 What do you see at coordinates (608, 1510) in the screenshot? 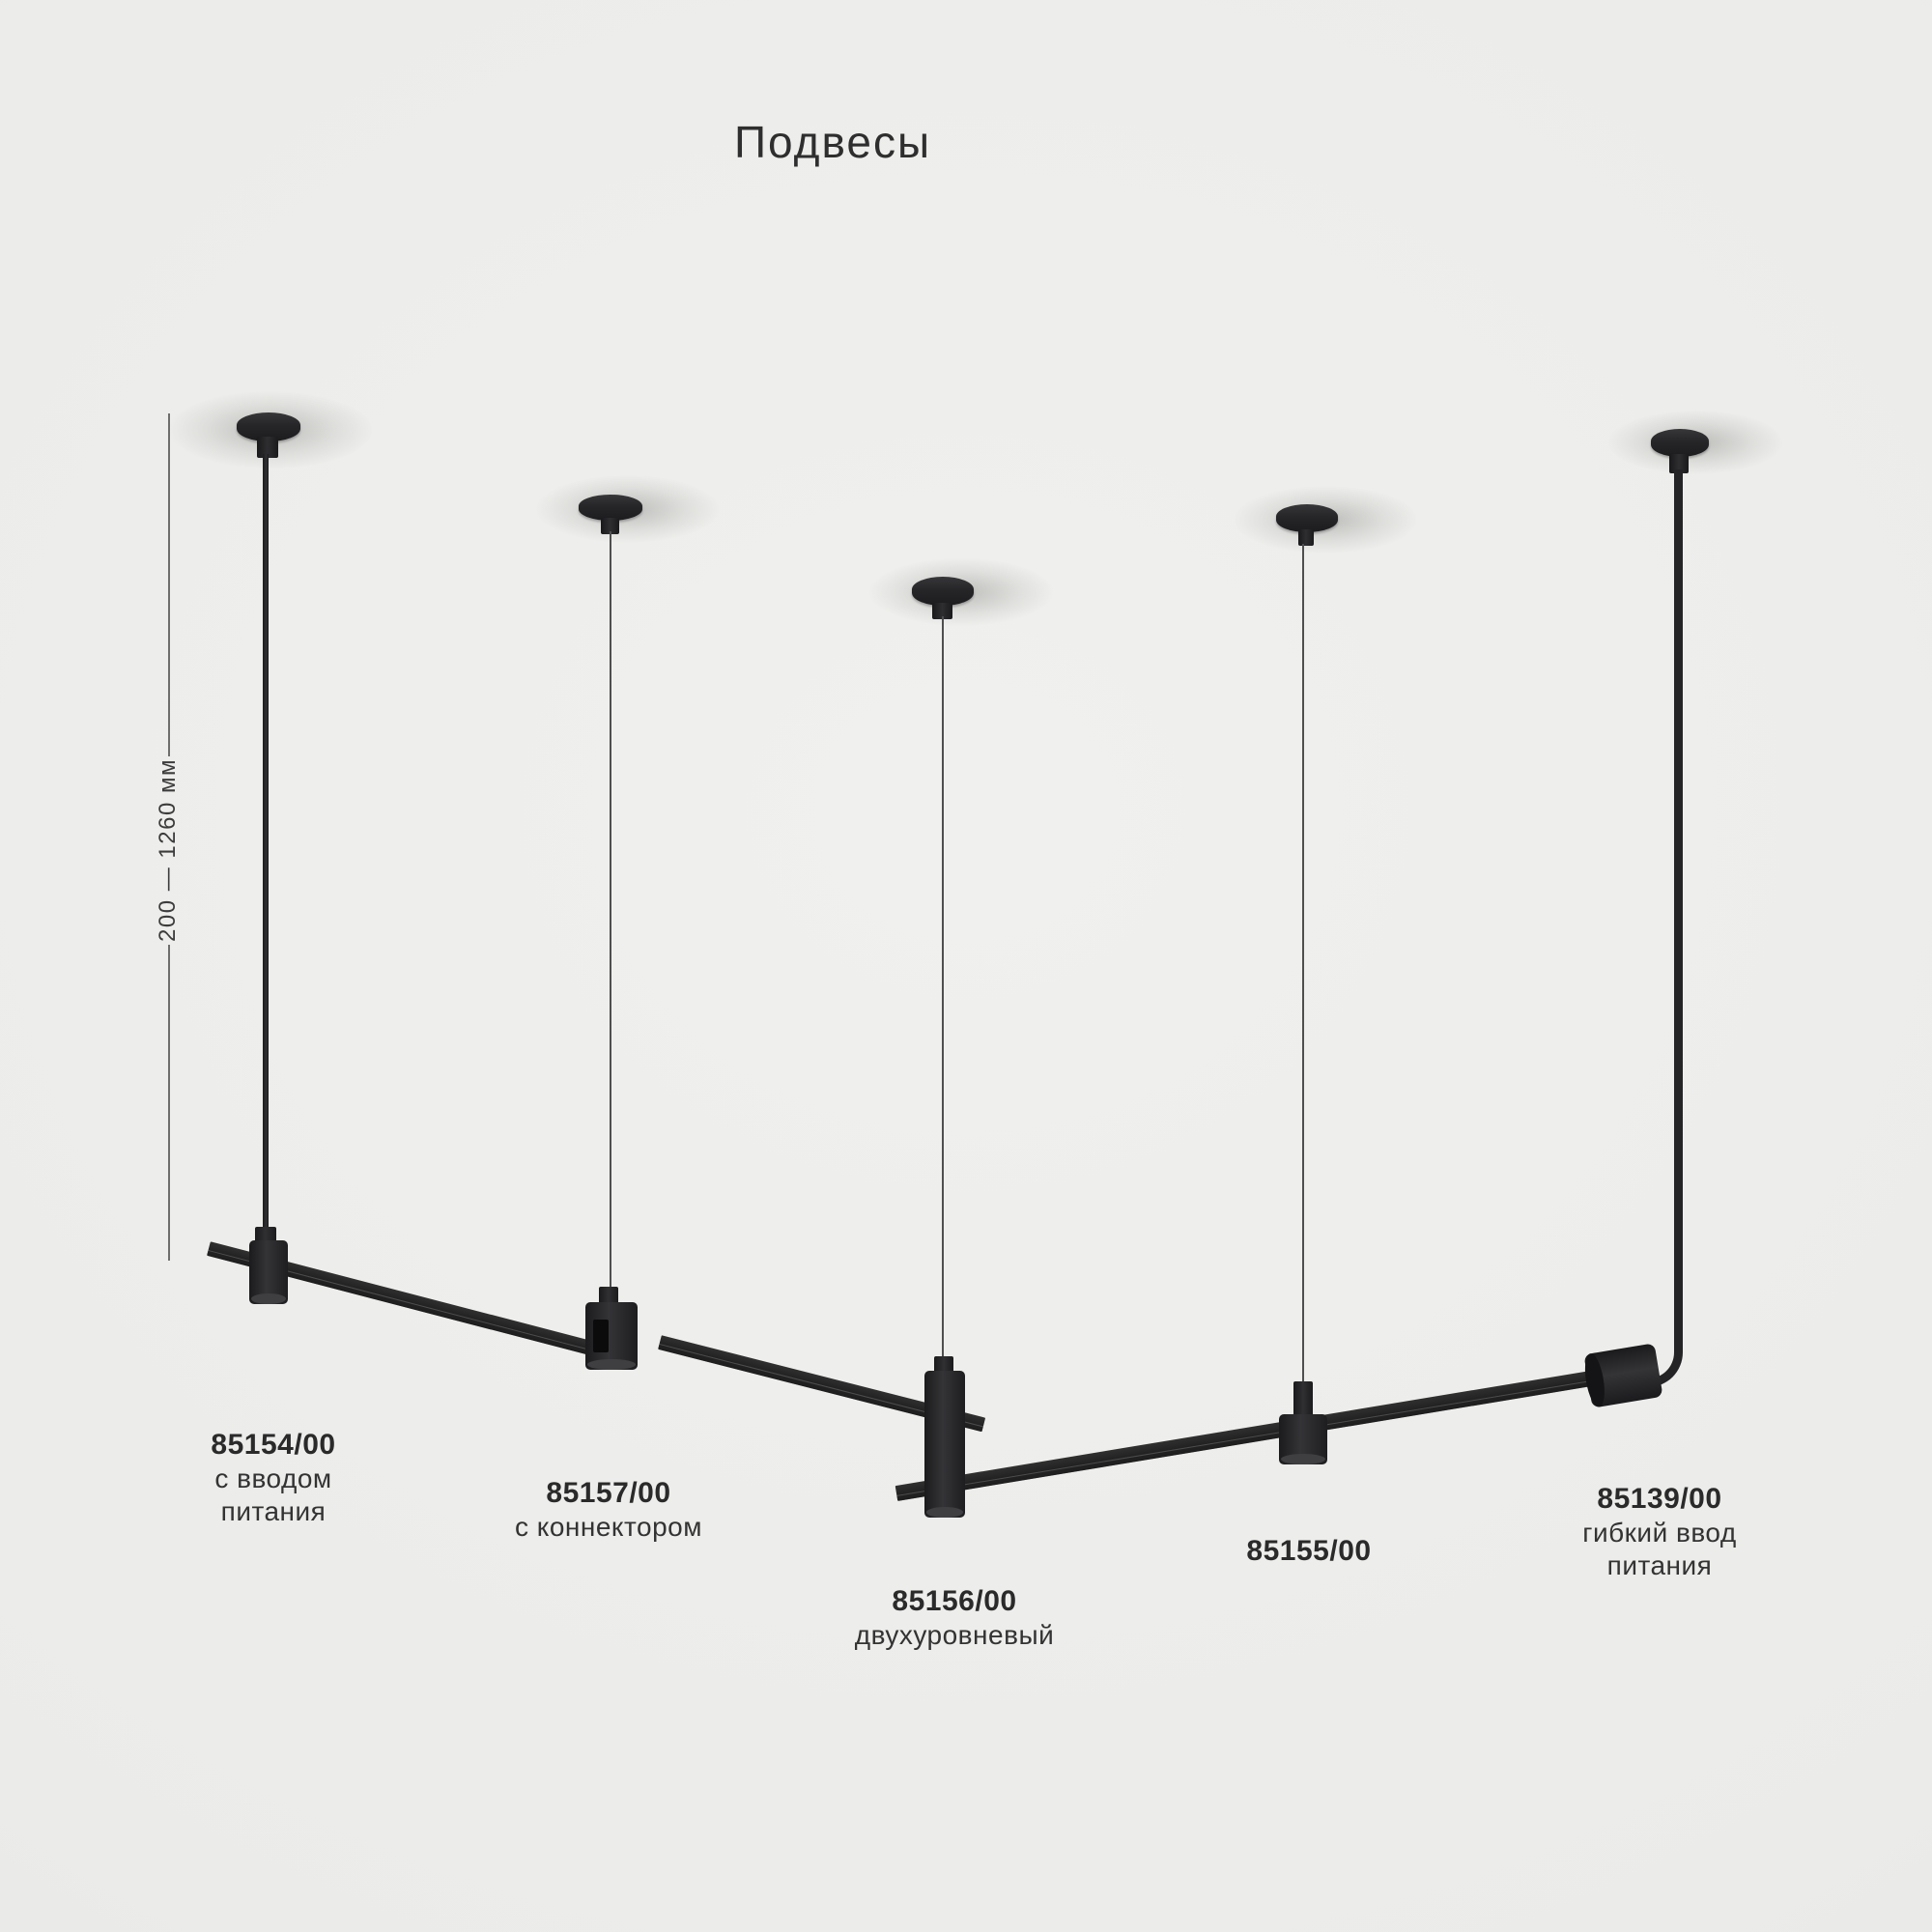
I see `product-label-85157: 85157/00 с коннектором` at bounding box center [608, 1510].